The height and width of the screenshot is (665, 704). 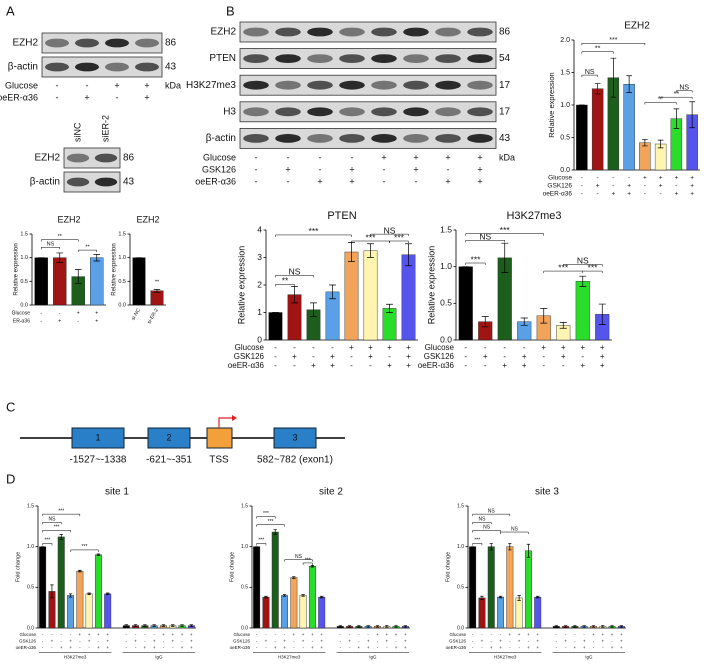 What do you see at coordinates (57, 528) in the screenshot?
I see `significance-label: ***` at bounding box center [57, 528].